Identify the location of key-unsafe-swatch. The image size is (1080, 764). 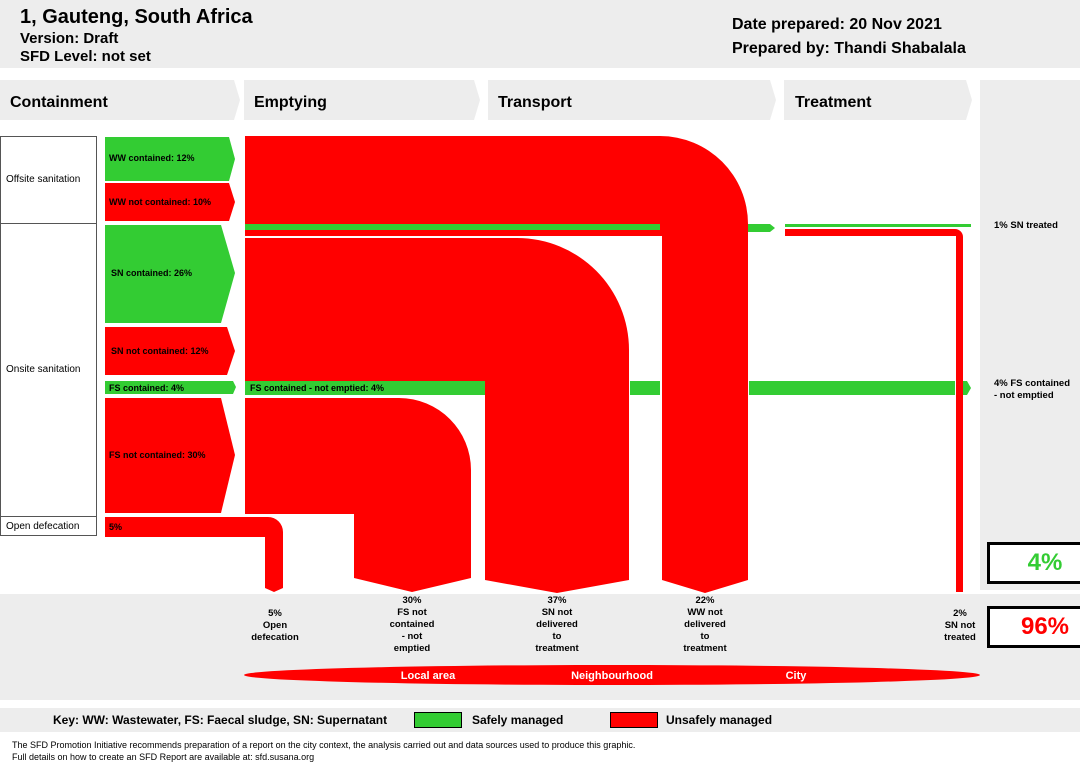
(634, 720).